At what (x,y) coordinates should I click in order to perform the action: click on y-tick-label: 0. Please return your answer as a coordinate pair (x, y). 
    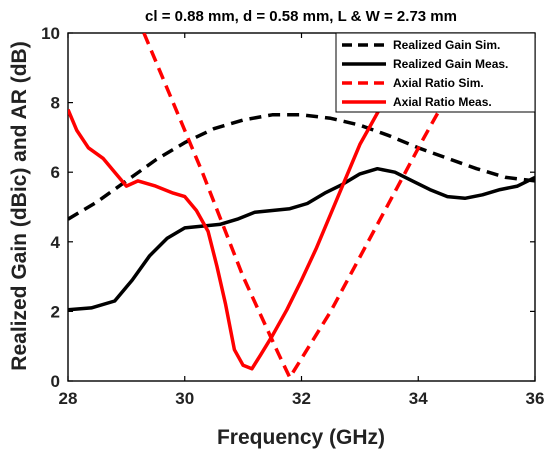
    Looking at the image, I should click on (55, 381).